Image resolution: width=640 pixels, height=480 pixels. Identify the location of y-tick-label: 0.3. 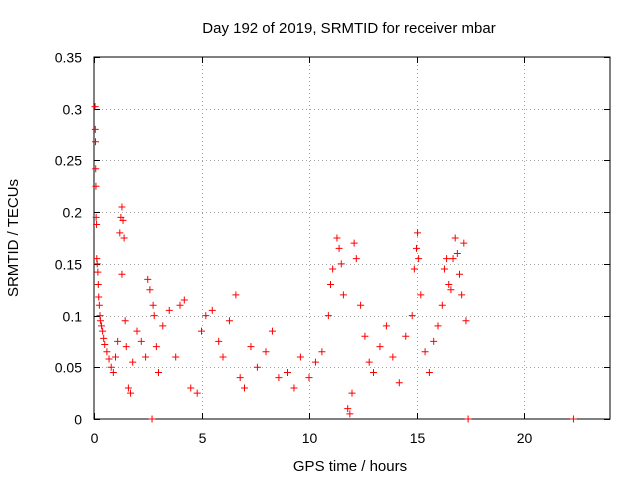
(73, 110).